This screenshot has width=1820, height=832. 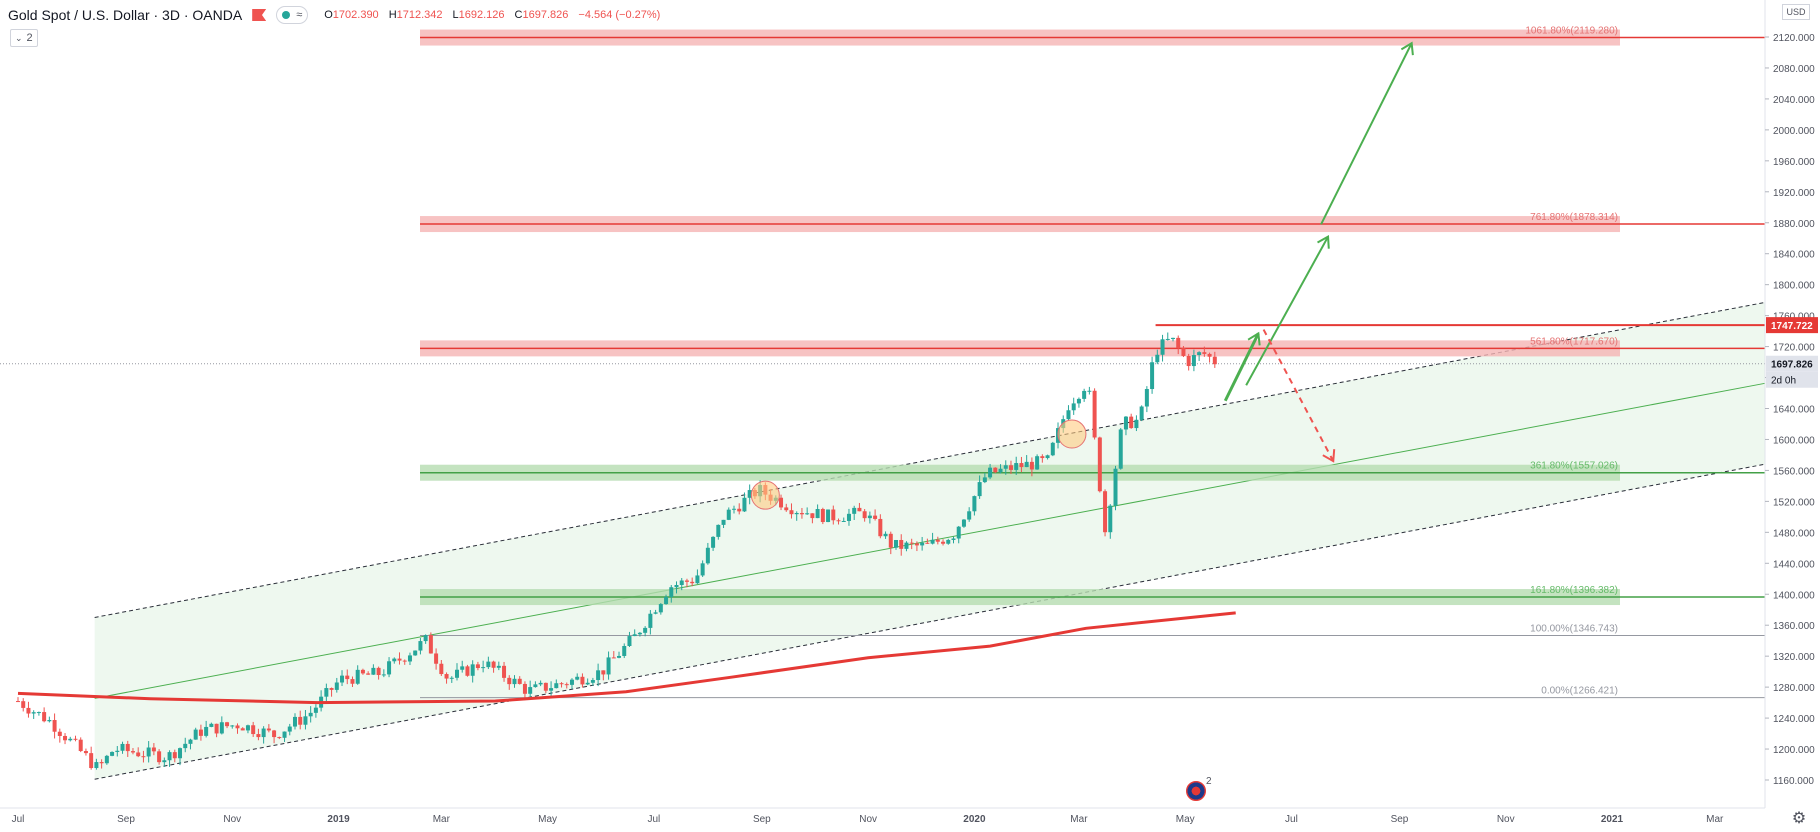 What do you see at coordinates (1794, 533) in the screenshot?
I see `price-tick-label-16: 1480.000` at bounding box center [1794, 533].